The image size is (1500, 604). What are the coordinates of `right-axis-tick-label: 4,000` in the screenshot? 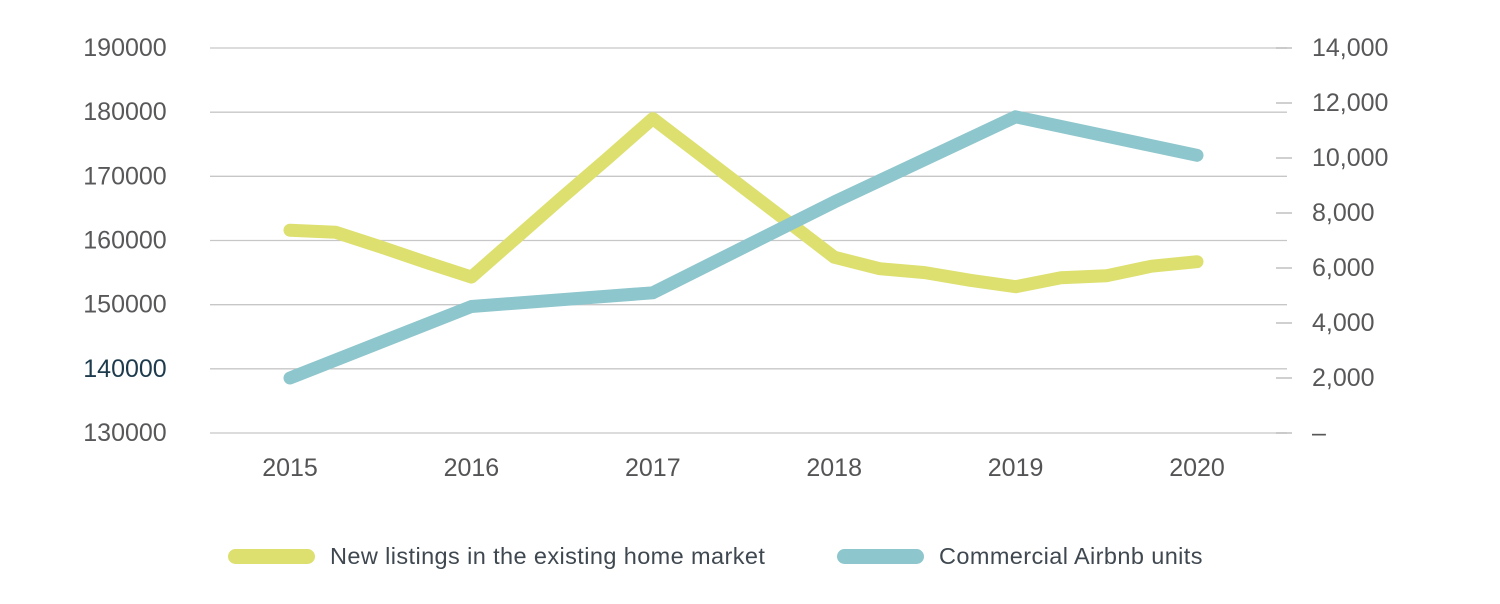 It's located at (1343, 323).